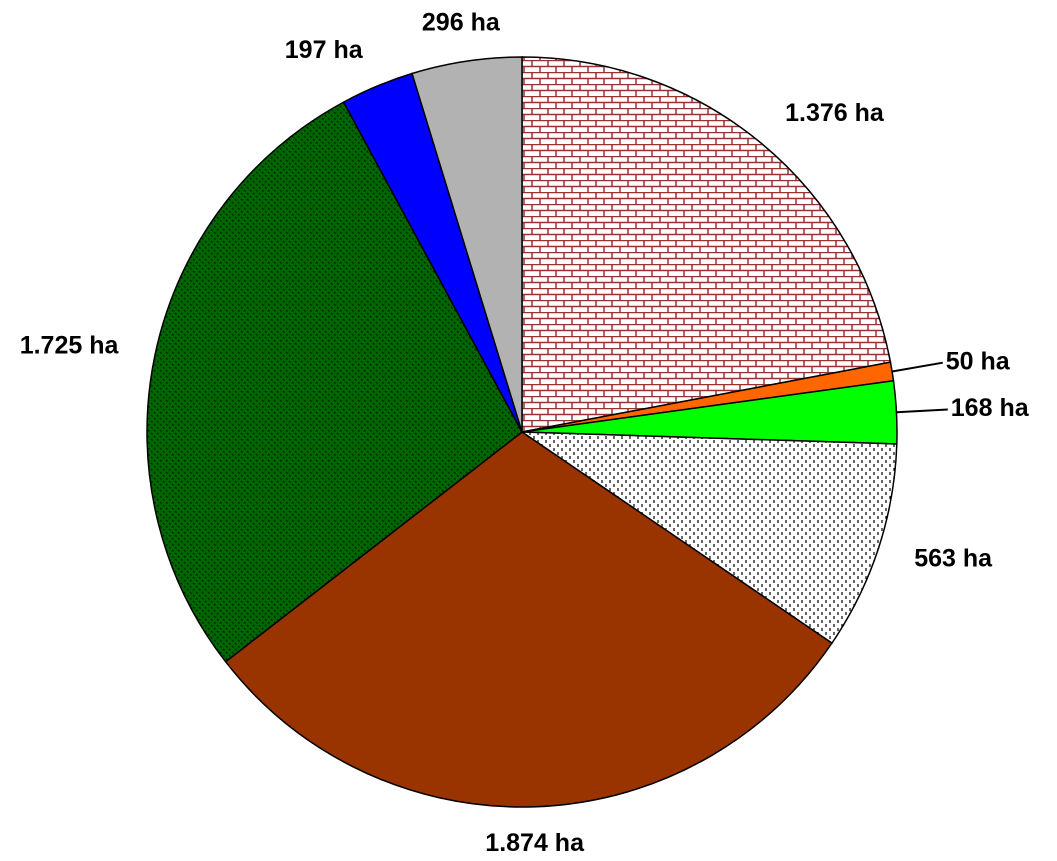 The width and height of the screenshot is (1057, 861). I want to click on data-label: 1.376 ha, so click(835, 113).